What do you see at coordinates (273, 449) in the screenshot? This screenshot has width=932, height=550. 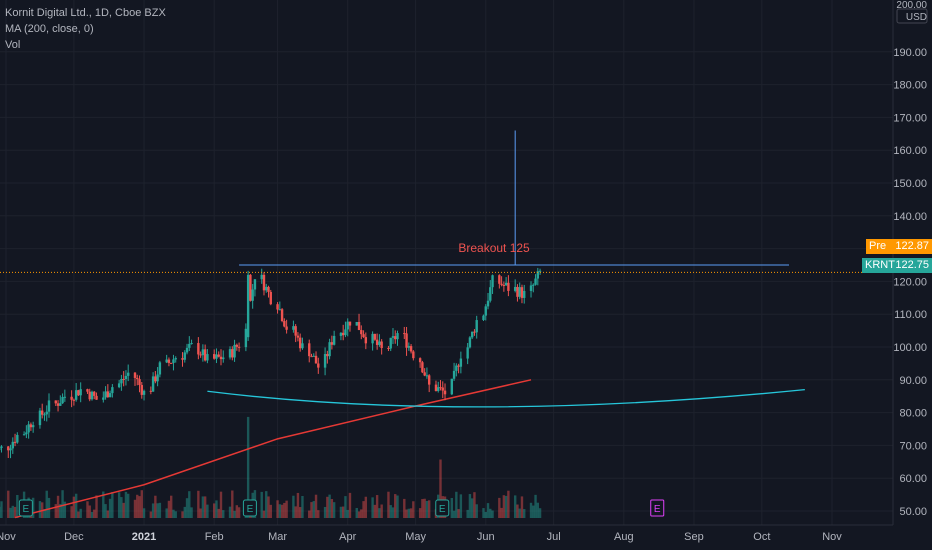 I see `ma-200-line` at bounding box center [273, 449].